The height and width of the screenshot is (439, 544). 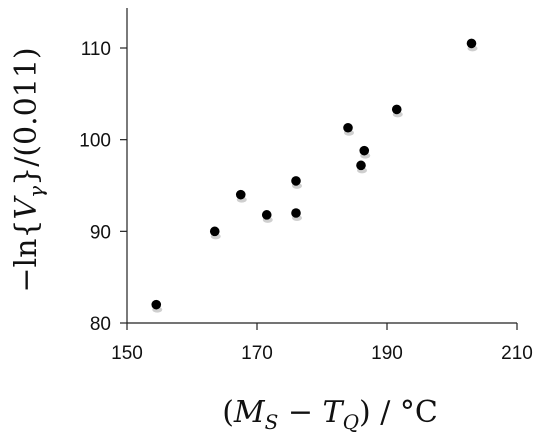 I want to click on x-axis-title-sub-s: S, so click(x=272, y=422).